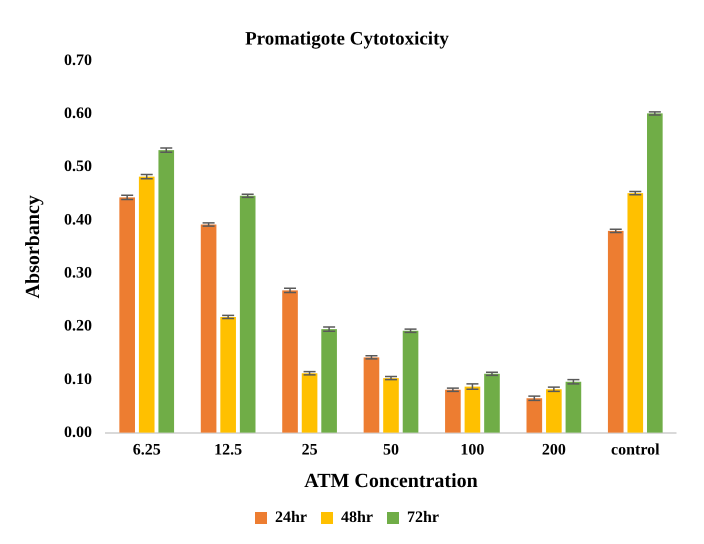  Describe the element at coordinates (347, 39) in the screenshot. I see `chart-title: Promatigote Cytotoxicity` at that location.